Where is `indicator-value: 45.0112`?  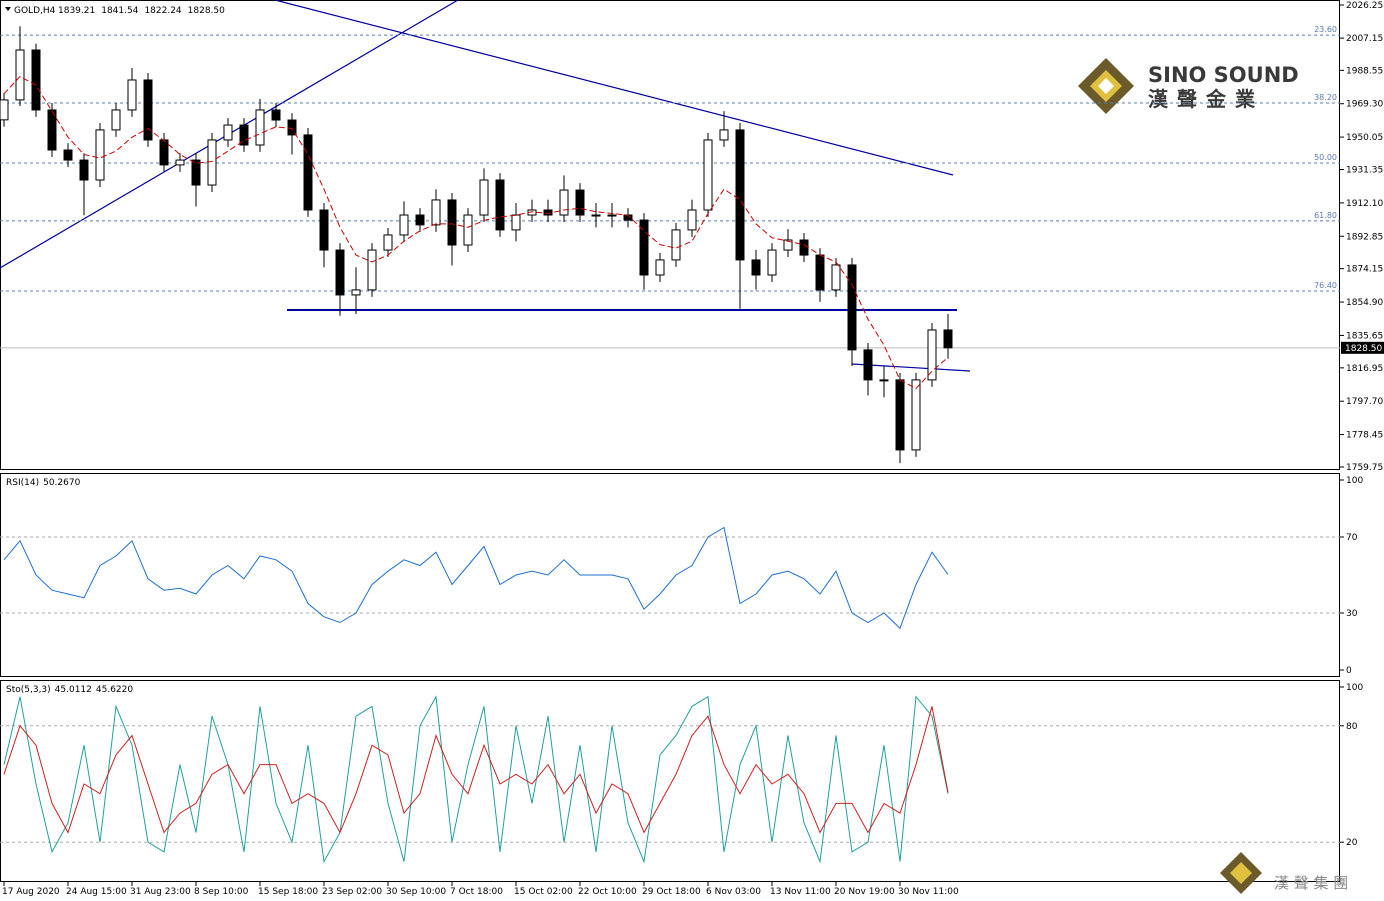
indicator-value: 45.0112 is located at coordinates (73, 690).